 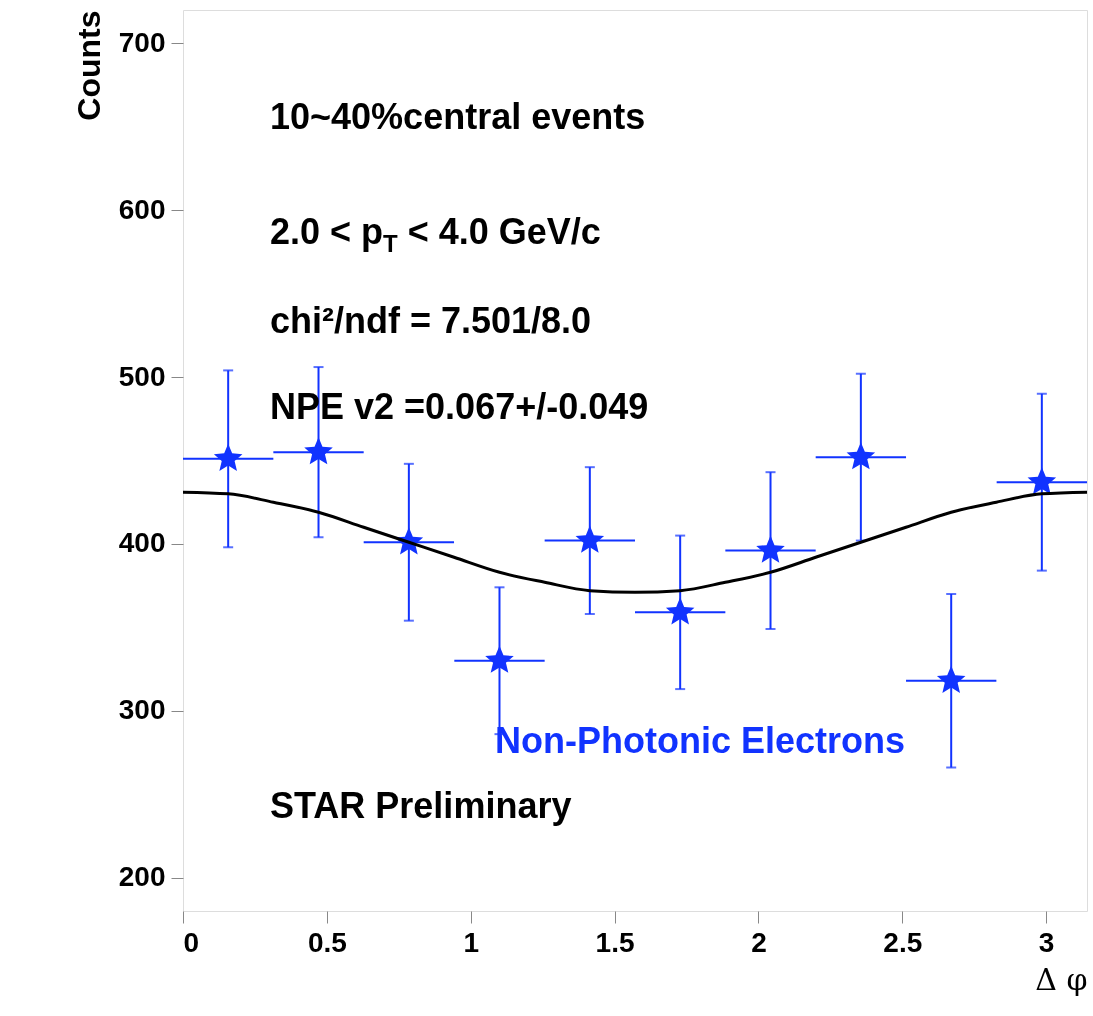 What do you see at coordinates (142, 877) in the screenshot?
I see `y-tick-label: 200` at bounding box center [142, 877].